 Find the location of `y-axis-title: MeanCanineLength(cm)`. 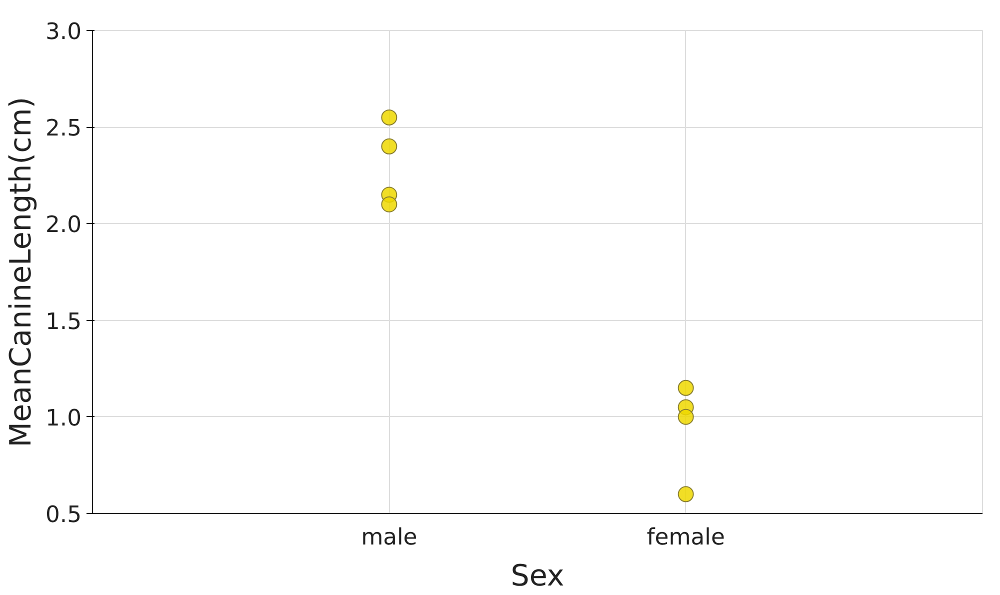

y-axis-title: MeanCanineLength(cm) is located at coordinates (20, 272).